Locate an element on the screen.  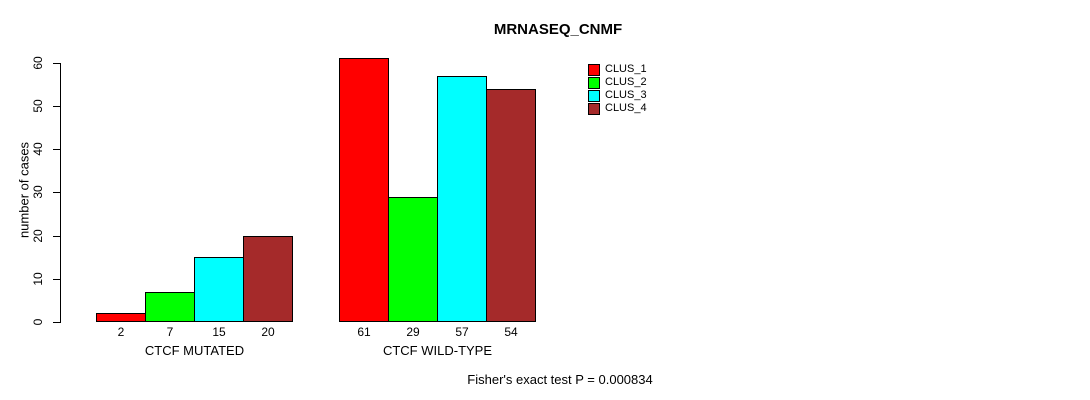
y-tick-label: 10 is located at coordinates (38, 279).